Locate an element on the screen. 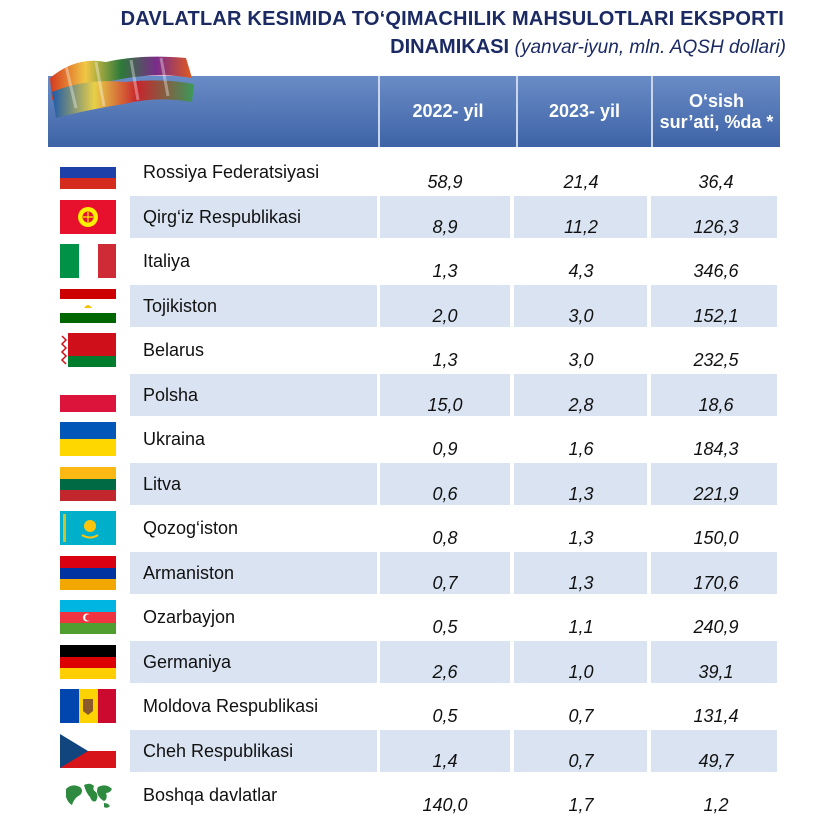  kazakhstan-flag is located at coordinates (88, 528).